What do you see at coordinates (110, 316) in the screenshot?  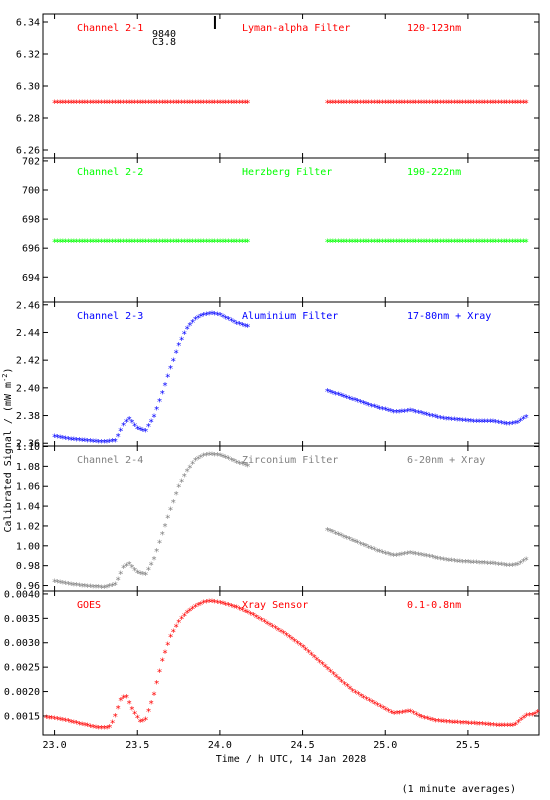 I see `panel-channel-name: Channel 2-3` at bounding box center [110, 316].